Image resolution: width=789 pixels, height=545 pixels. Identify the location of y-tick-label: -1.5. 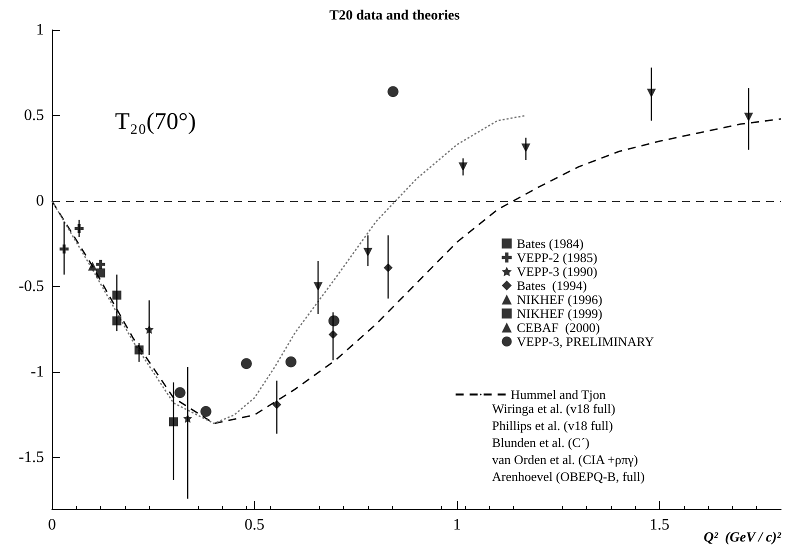
(31, 457).